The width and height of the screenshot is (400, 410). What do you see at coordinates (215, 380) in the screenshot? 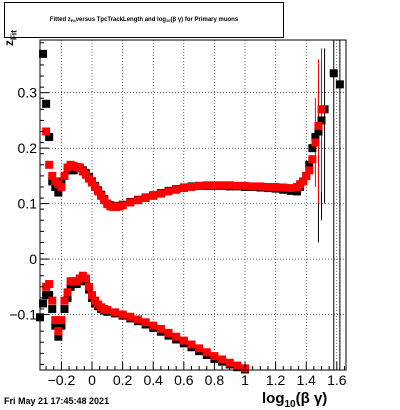
I see `x-tick-label: 0.8` at bounding box center [215, 380].